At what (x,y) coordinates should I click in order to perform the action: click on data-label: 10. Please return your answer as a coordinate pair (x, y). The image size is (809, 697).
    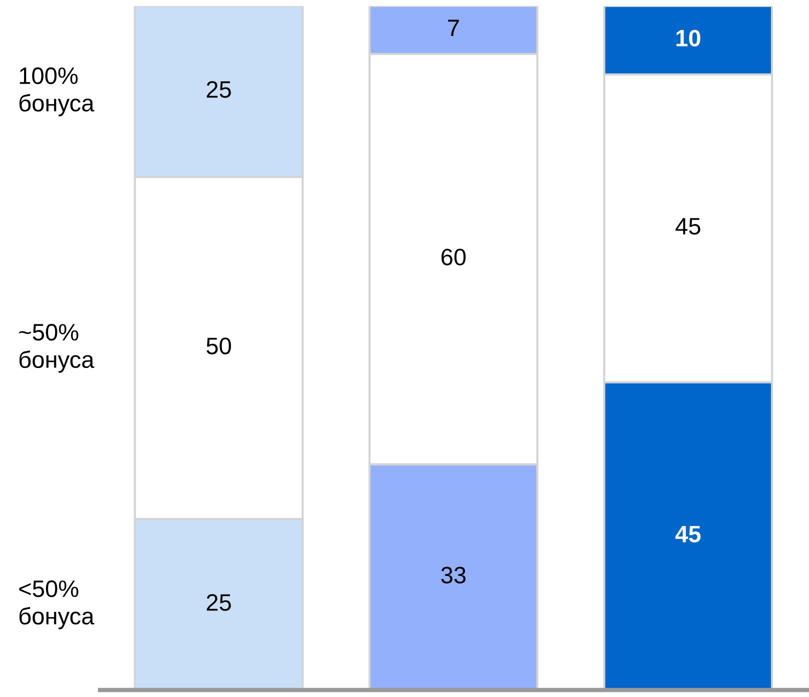
    Looking at the image, I should click on (688, 38).